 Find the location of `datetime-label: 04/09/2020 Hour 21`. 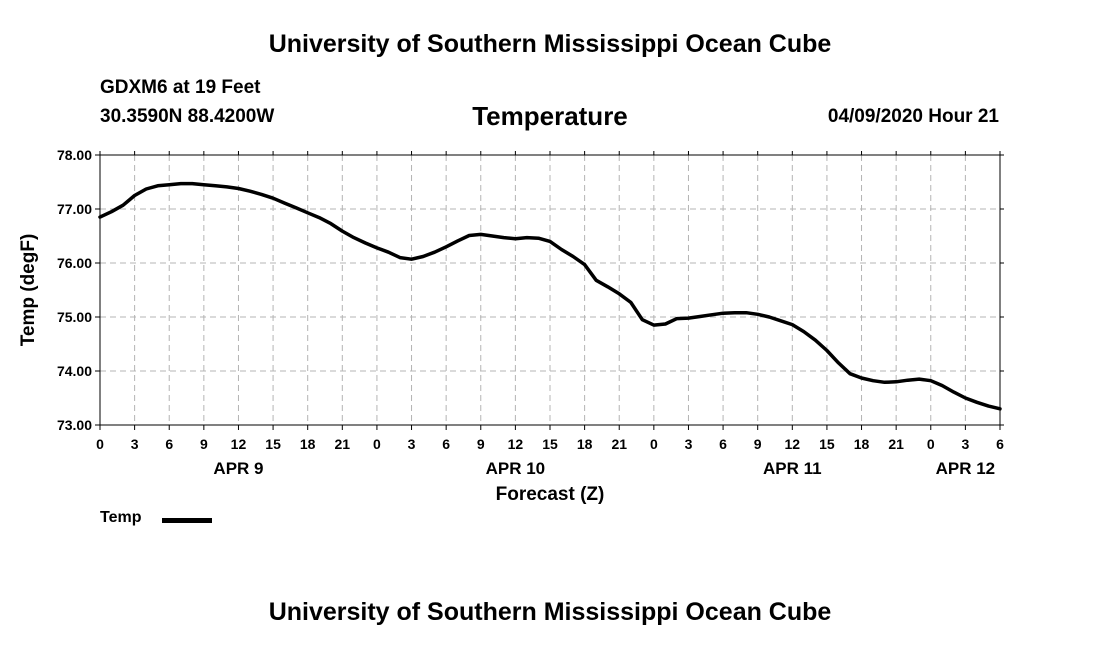

datetime-label: 04/09/2020 Hour 21 is located at coordinates (913, 116).